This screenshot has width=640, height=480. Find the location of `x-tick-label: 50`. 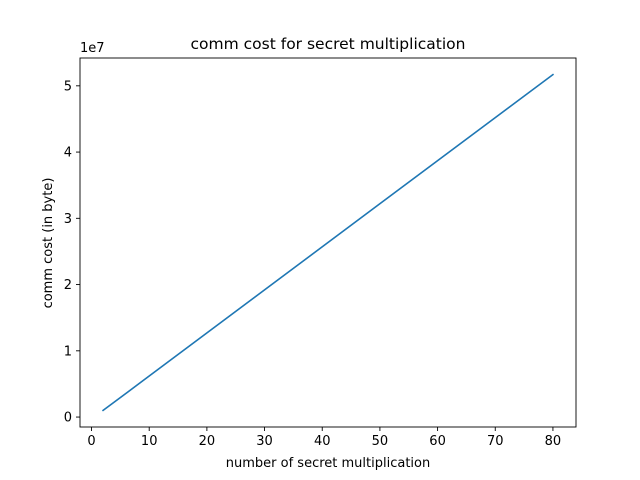

x-tick-label: 50 is located at coordinates (380, 441).